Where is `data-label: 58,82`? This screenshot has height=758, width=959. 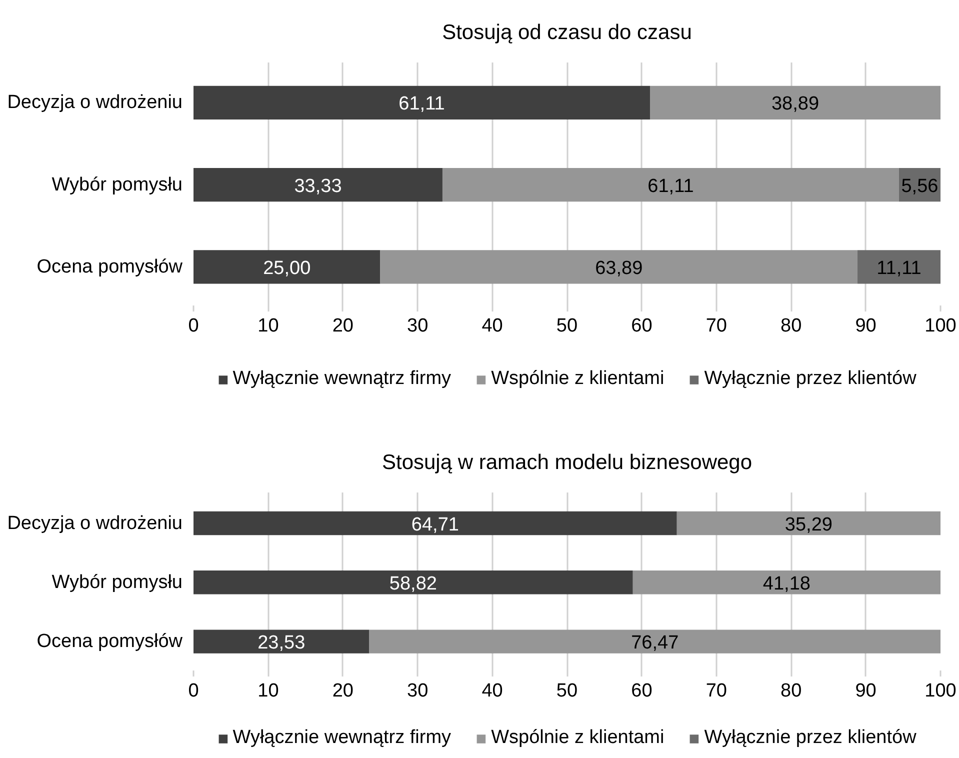
data-label: 58,82 is located at coordinates (413, 583).